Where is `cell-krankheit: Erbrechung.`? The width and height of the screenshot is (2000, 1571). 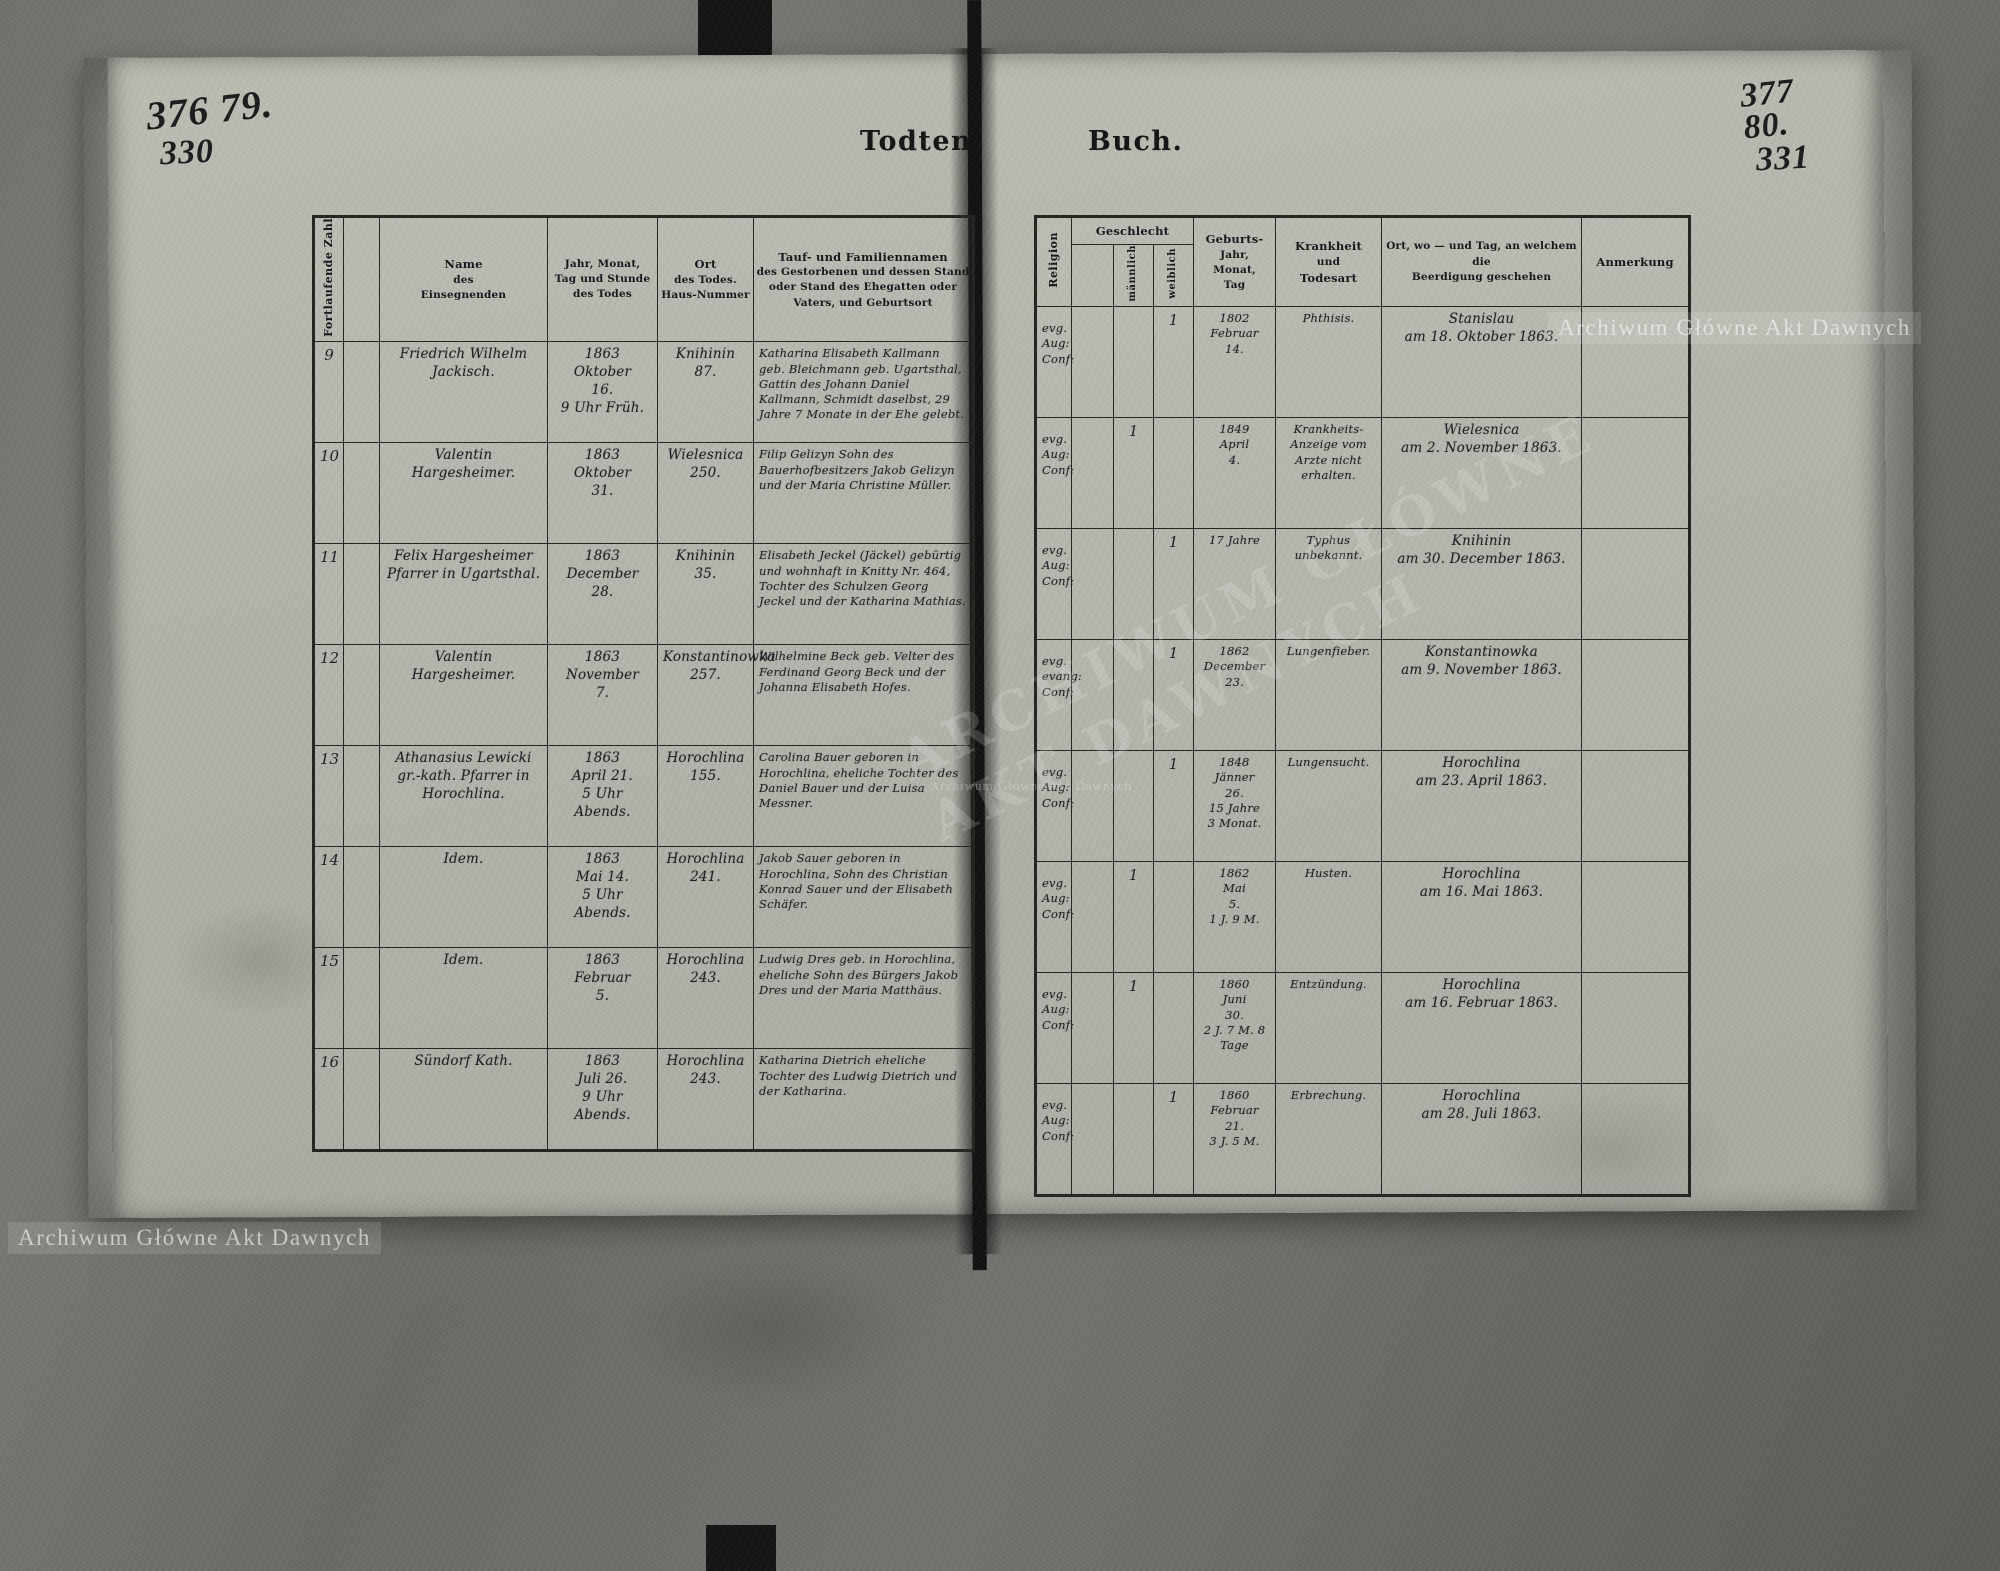 cell-krankheit: Erbrechung. is located at coordinates (1329, 1140).